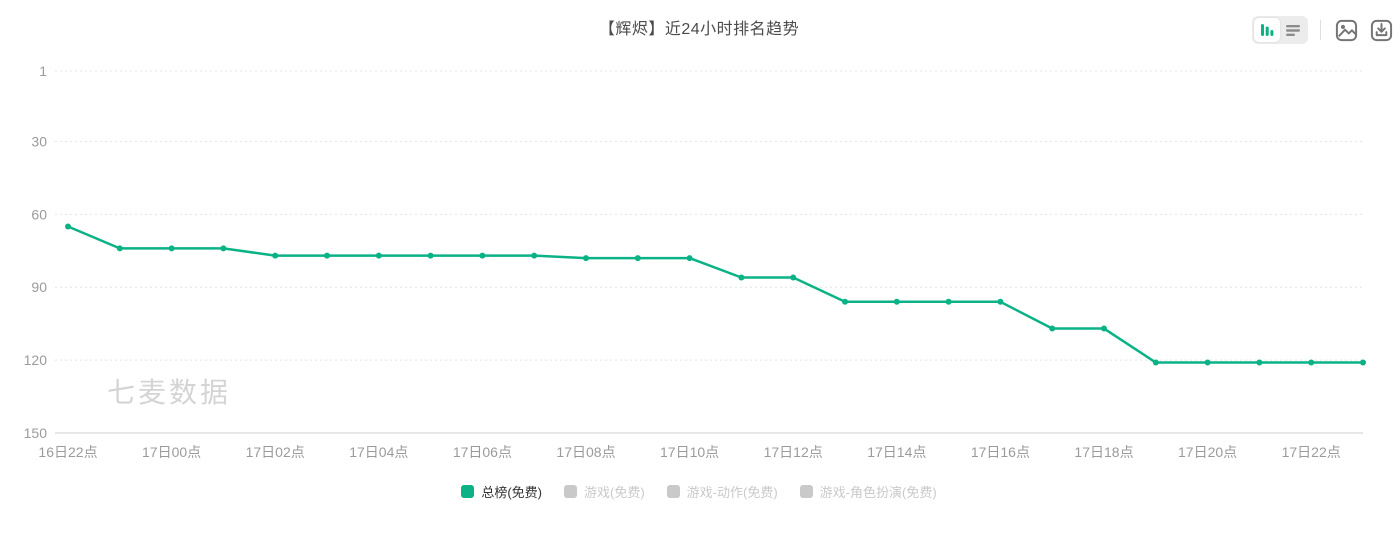 This screenshot has height=533, width=1398. I want to click on x-axis-label: 16日22点, so click(67, 452).